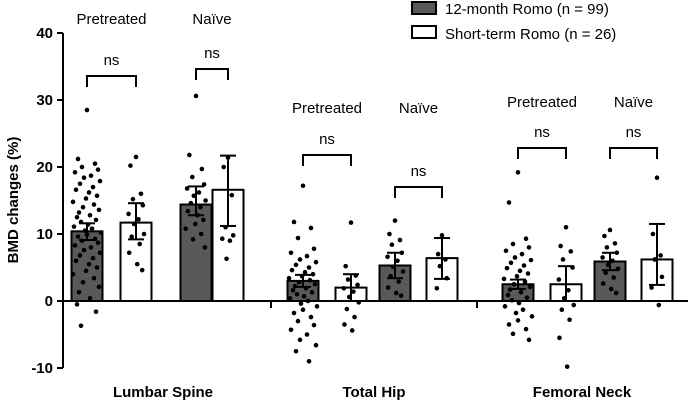 This screenshot has width=688, height=401. What do you see at coordinates (634, 132) in the screenshot?
I see `significance-label: ns` at bounding box center [634, 132].